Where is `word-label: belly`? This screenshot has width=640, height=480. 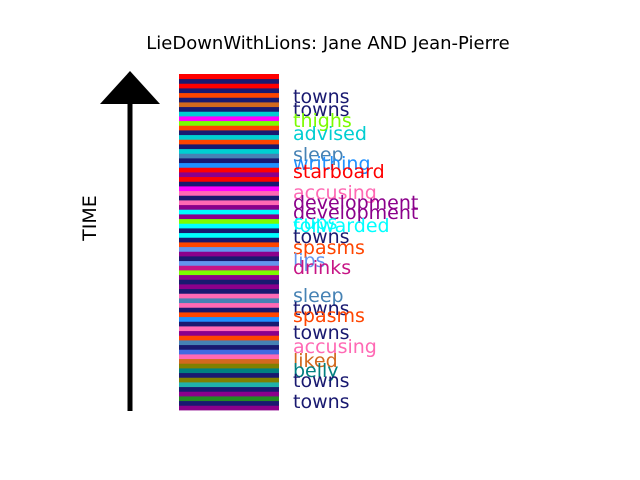 word-label: belly is located at coordinates (316, 371).